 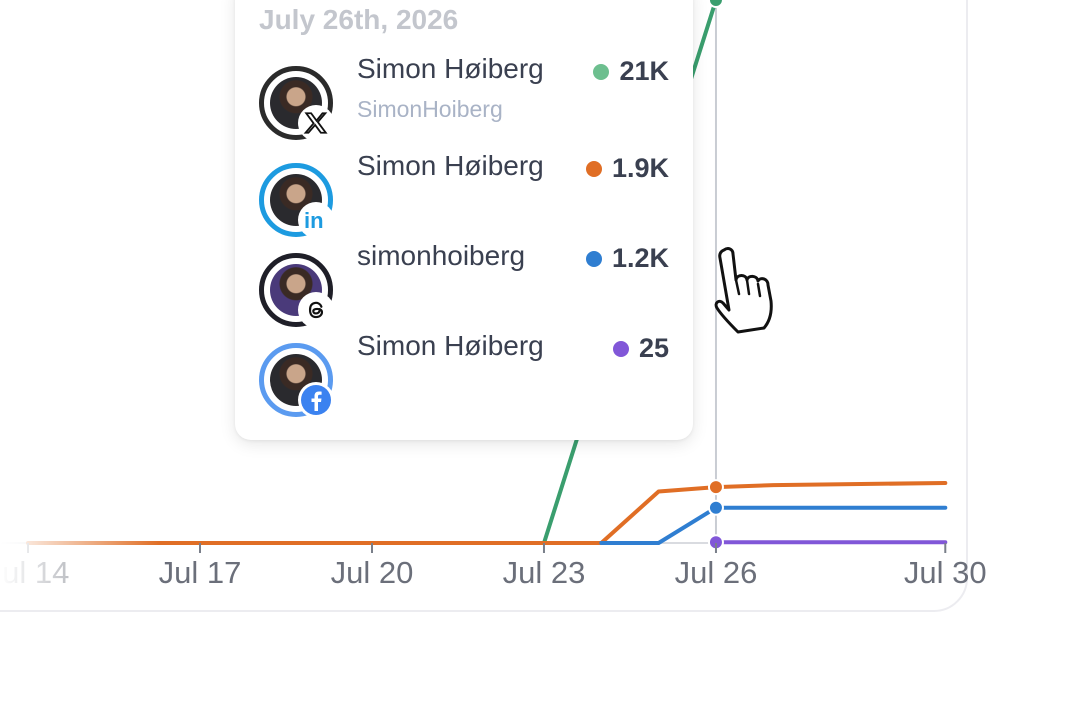 I want to click on data-point-threads, so click(x=715, y=507).